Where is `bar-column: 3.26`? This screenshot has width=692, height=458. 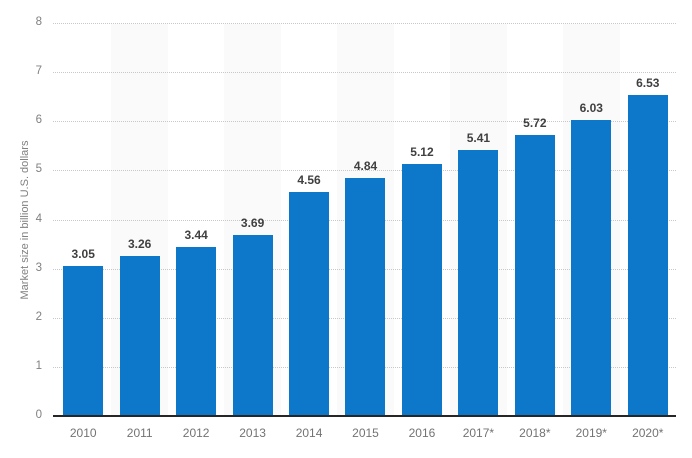
bar-column: 3.26 is located at coordinates (139, 219).